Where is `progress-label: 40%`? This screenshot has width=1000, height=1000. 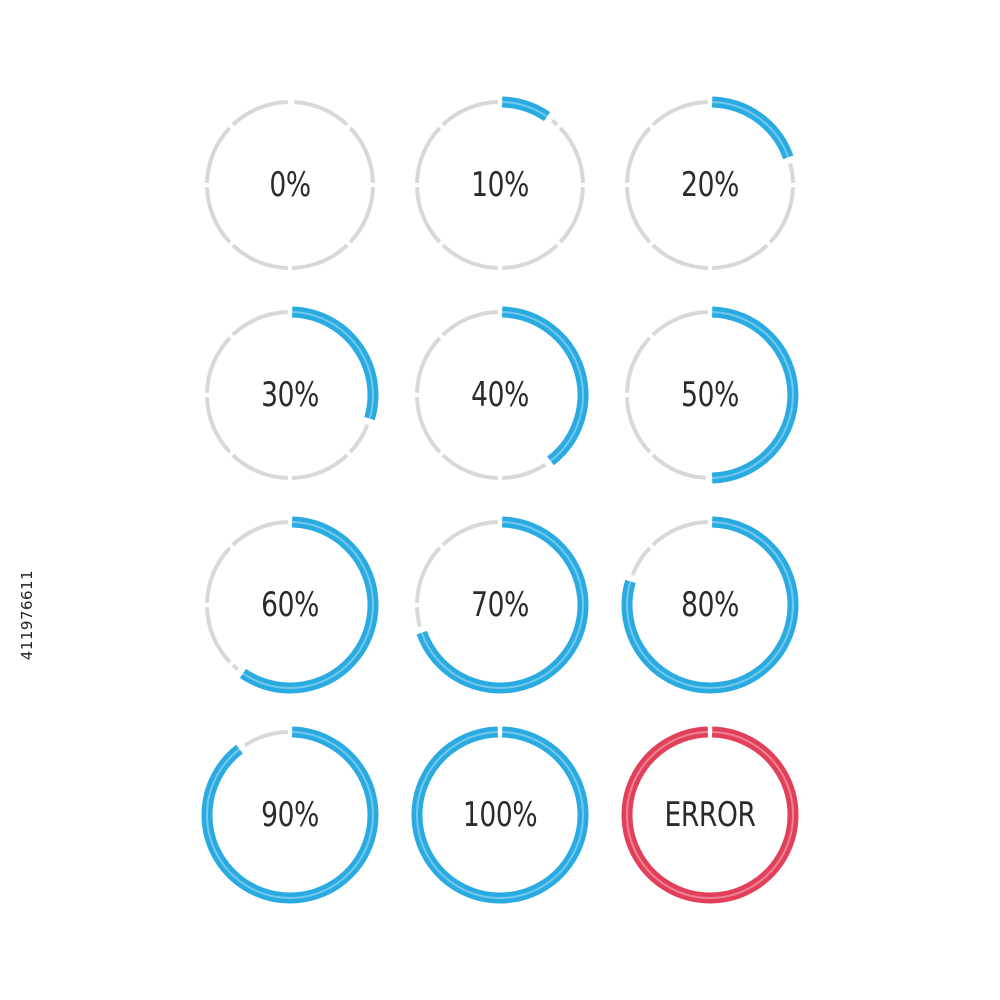 progress-label: 40% is located at coordinates (500, 395).